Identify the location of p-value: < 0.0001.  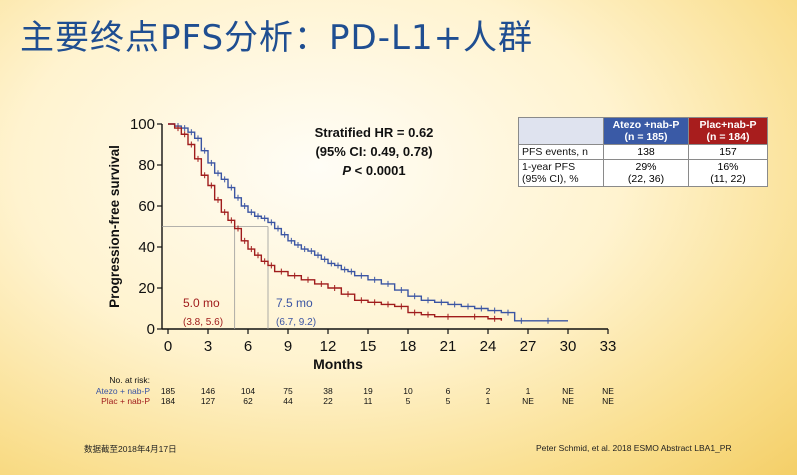
(378, 170).